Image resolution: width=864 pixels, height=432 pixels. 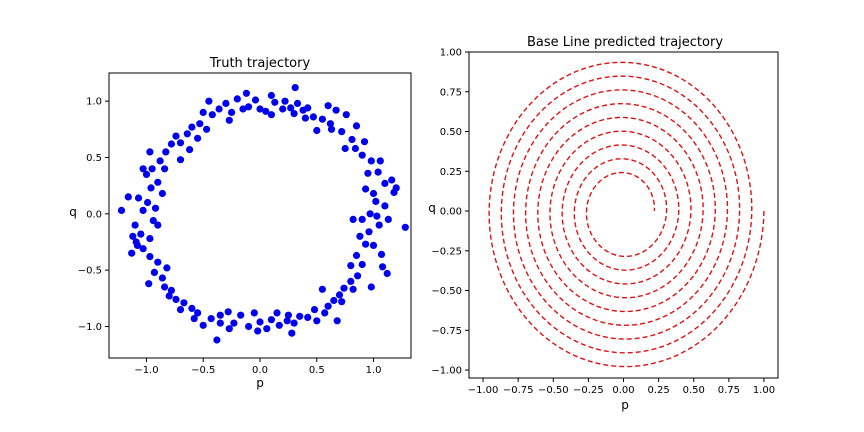 I want to click on truth-y-axis-label: q, so click(x=73, y=212).